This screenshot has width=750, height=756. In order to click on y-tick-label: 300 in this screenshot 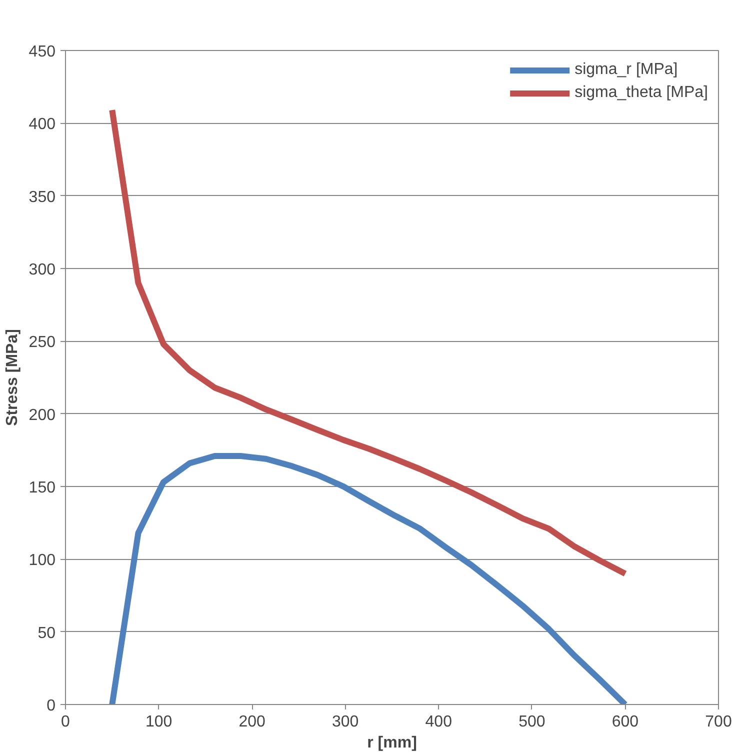, I will do `click(42, 270)`.